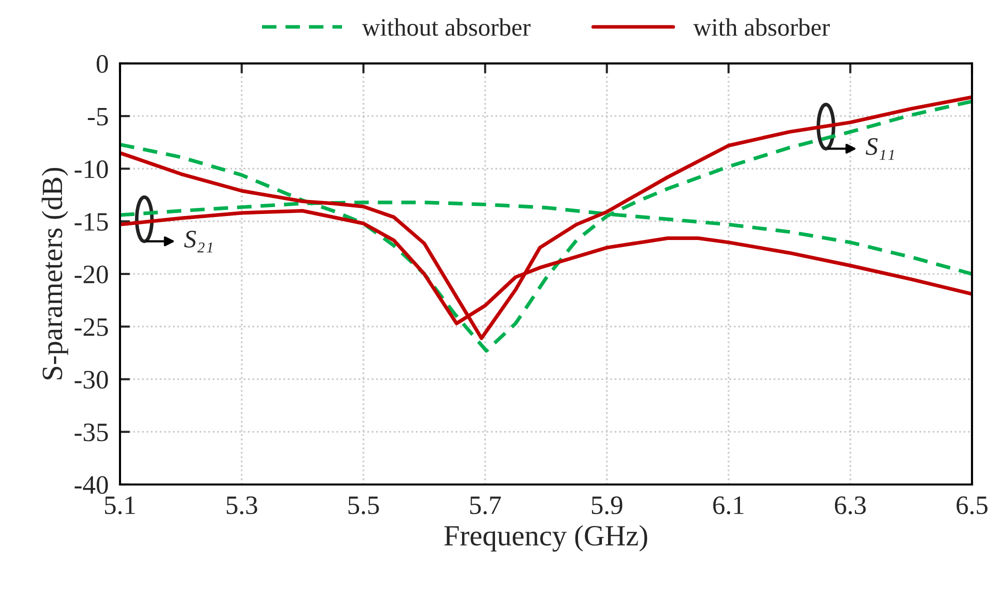 This screenshot has width=1000, height=593. I want to click on y-tick-label: -30, so click(91, 379).